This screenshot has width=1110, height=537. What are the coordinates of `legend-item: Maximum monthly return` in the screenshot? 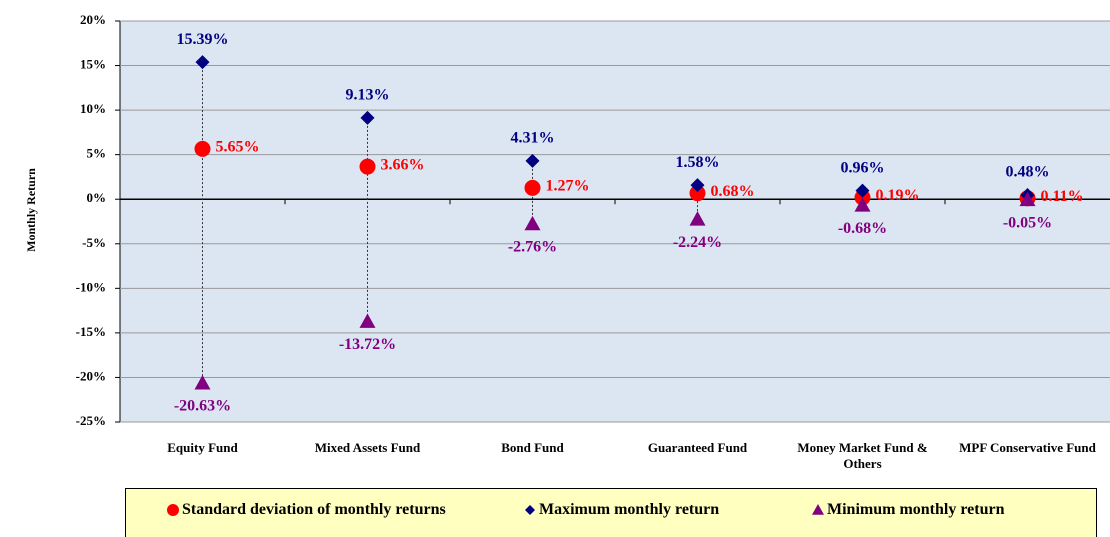 It's located at (621, 510).